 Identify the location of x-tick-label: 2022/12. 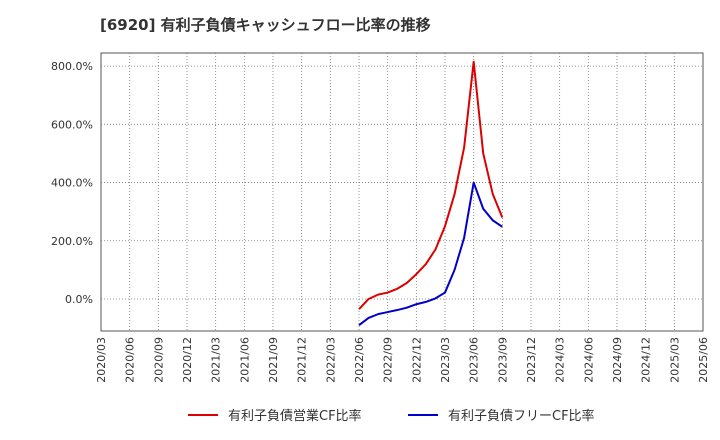
(416, 360).